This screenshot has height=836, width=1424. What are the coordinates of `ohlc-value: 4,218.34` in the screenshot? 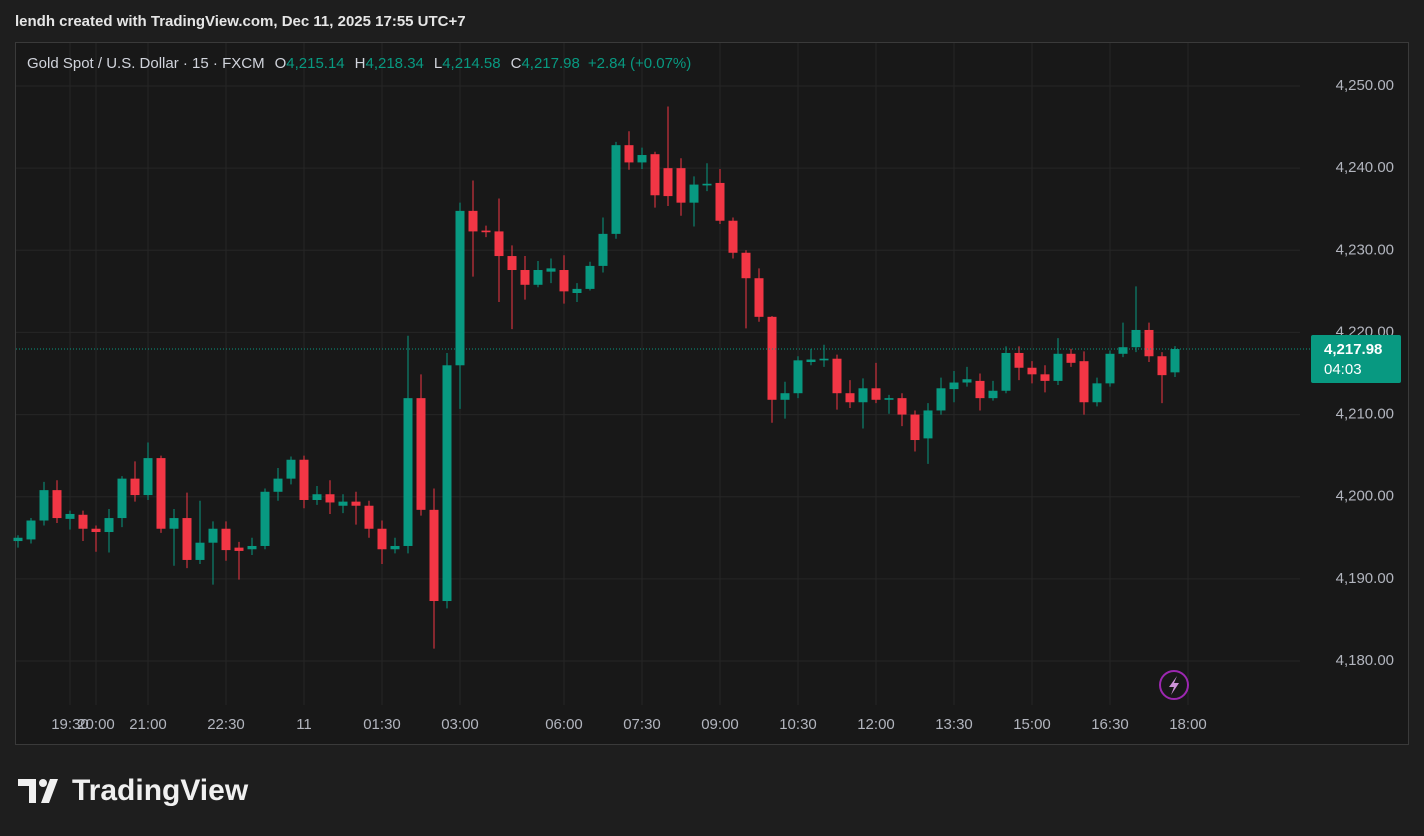 It's located at (394, 63).